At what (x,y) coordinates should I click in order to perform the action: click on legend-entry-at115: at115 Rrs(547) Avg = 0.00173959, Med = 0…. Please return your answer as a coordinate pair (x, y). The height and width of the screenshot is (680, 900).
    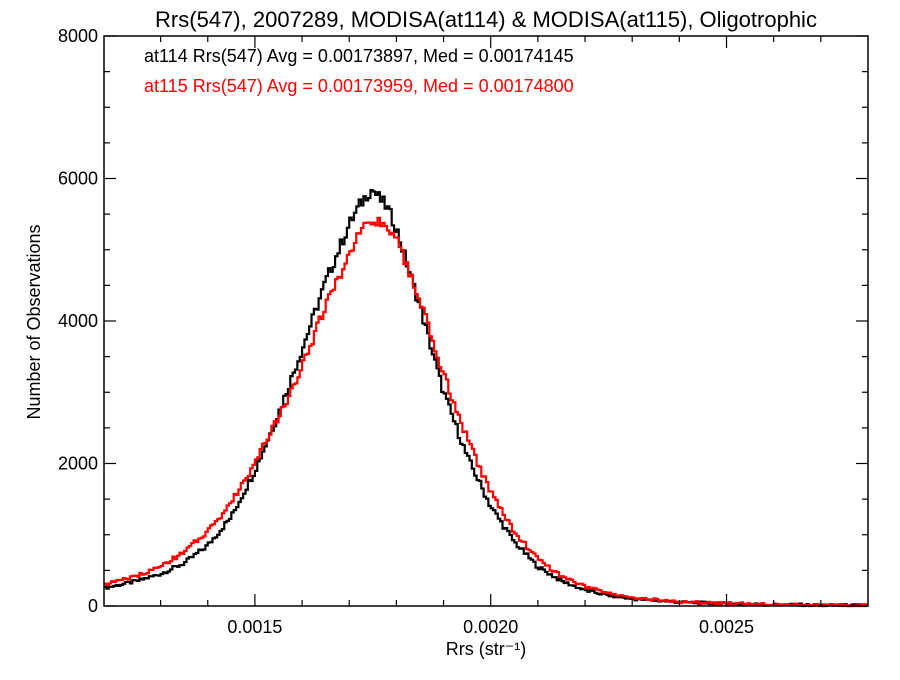
    Looking at the image, I should click on (359, 86).